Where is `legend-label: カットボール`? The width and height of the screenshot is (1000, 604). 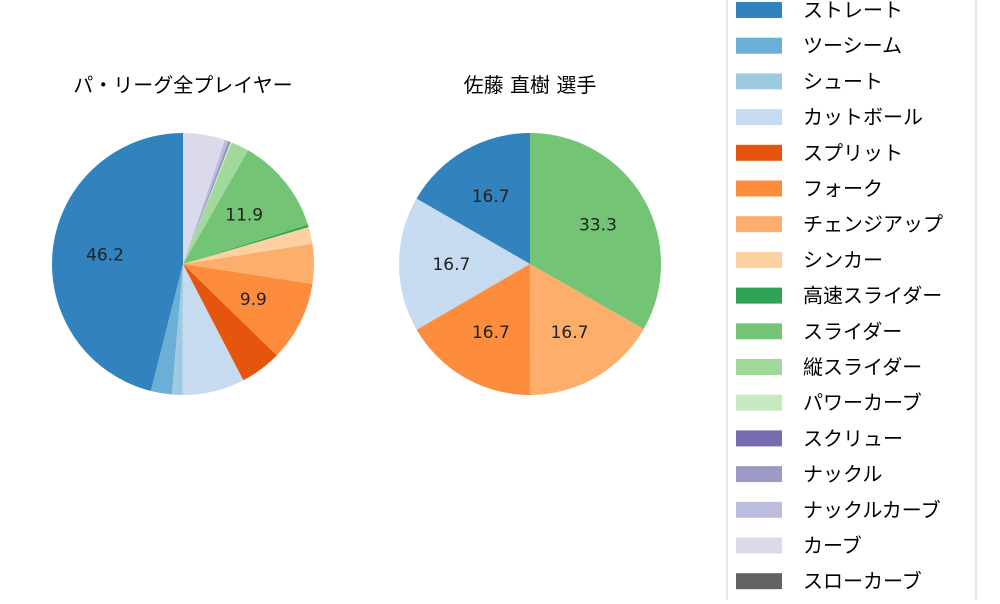
legend-label: カットボール is located at coordinates (863, 117).